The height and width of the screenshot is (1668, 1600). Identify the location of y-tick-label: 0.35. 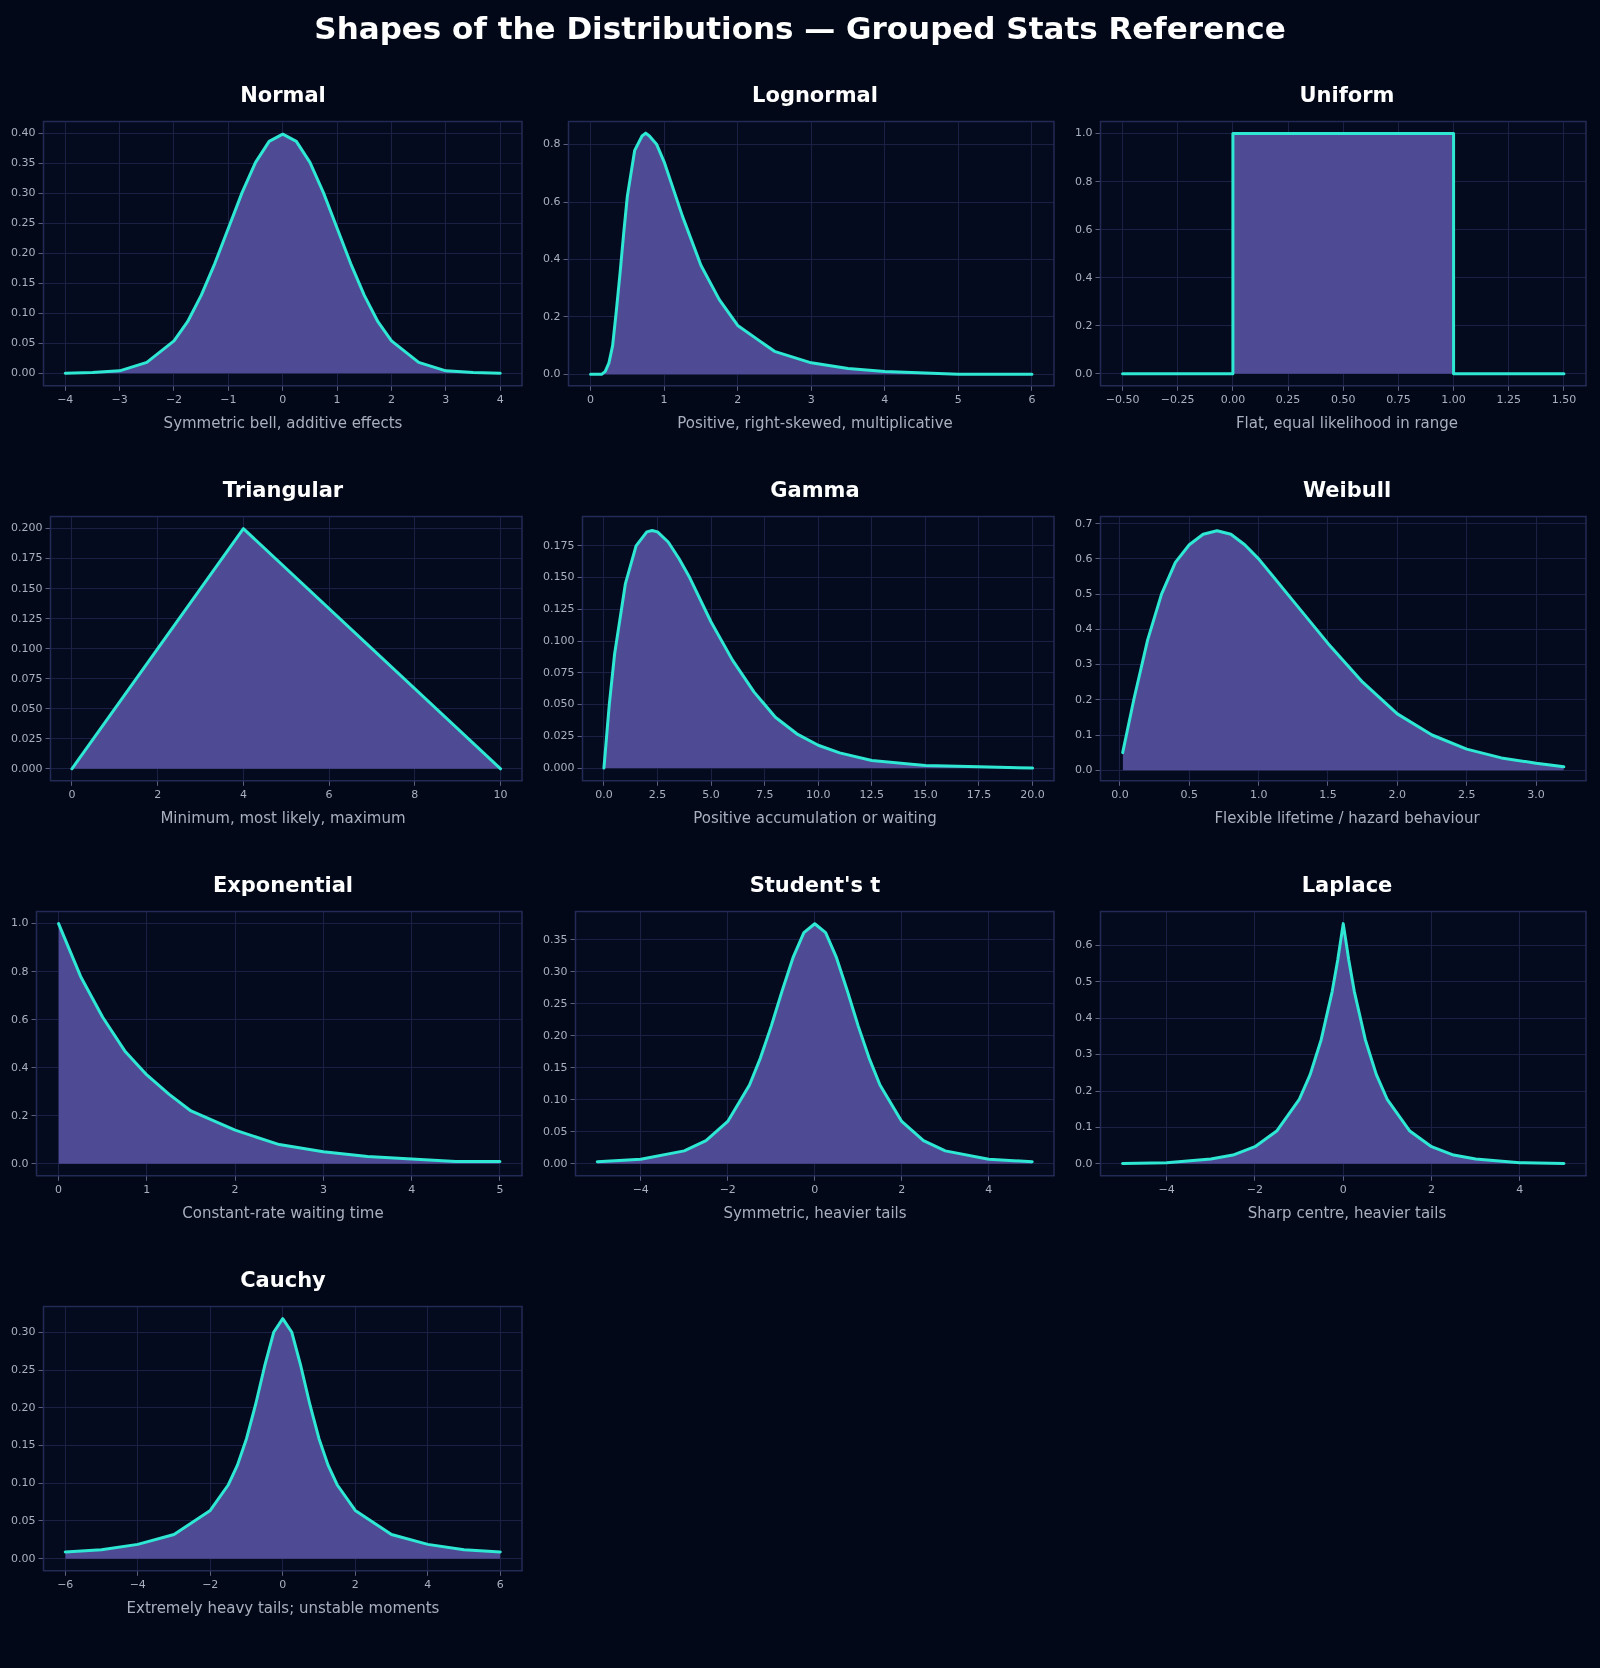
(23, 163).